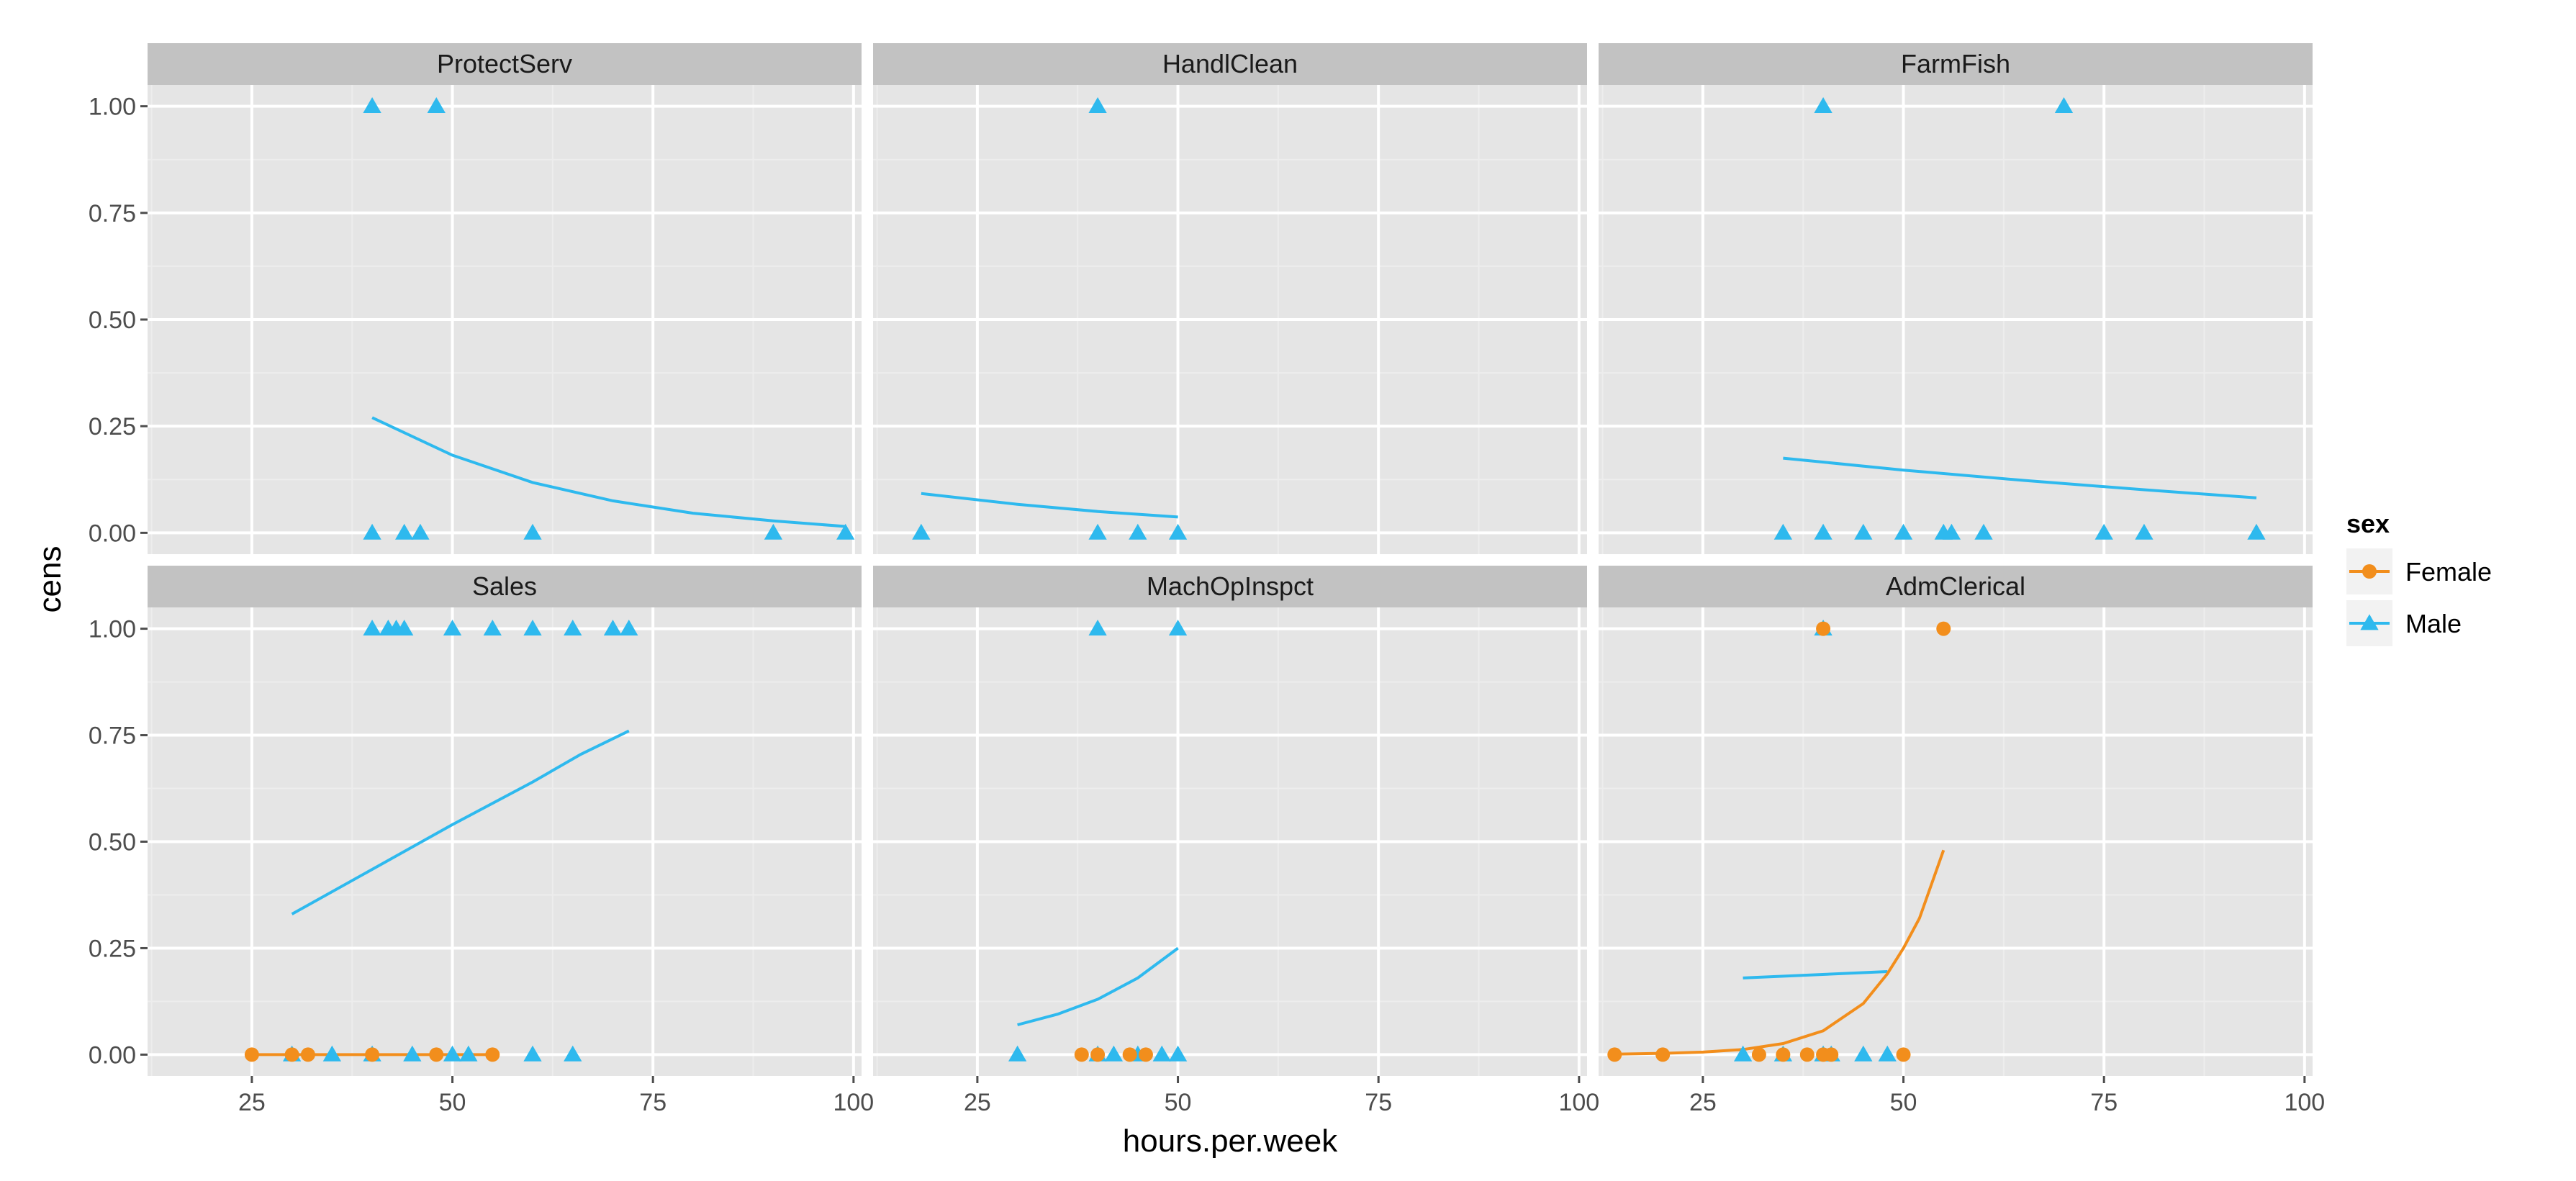 The image size is (2576, 1181). Describe the element at coordinates (1780, 953) in the screenshot. I see `fit-line-female` at that location.